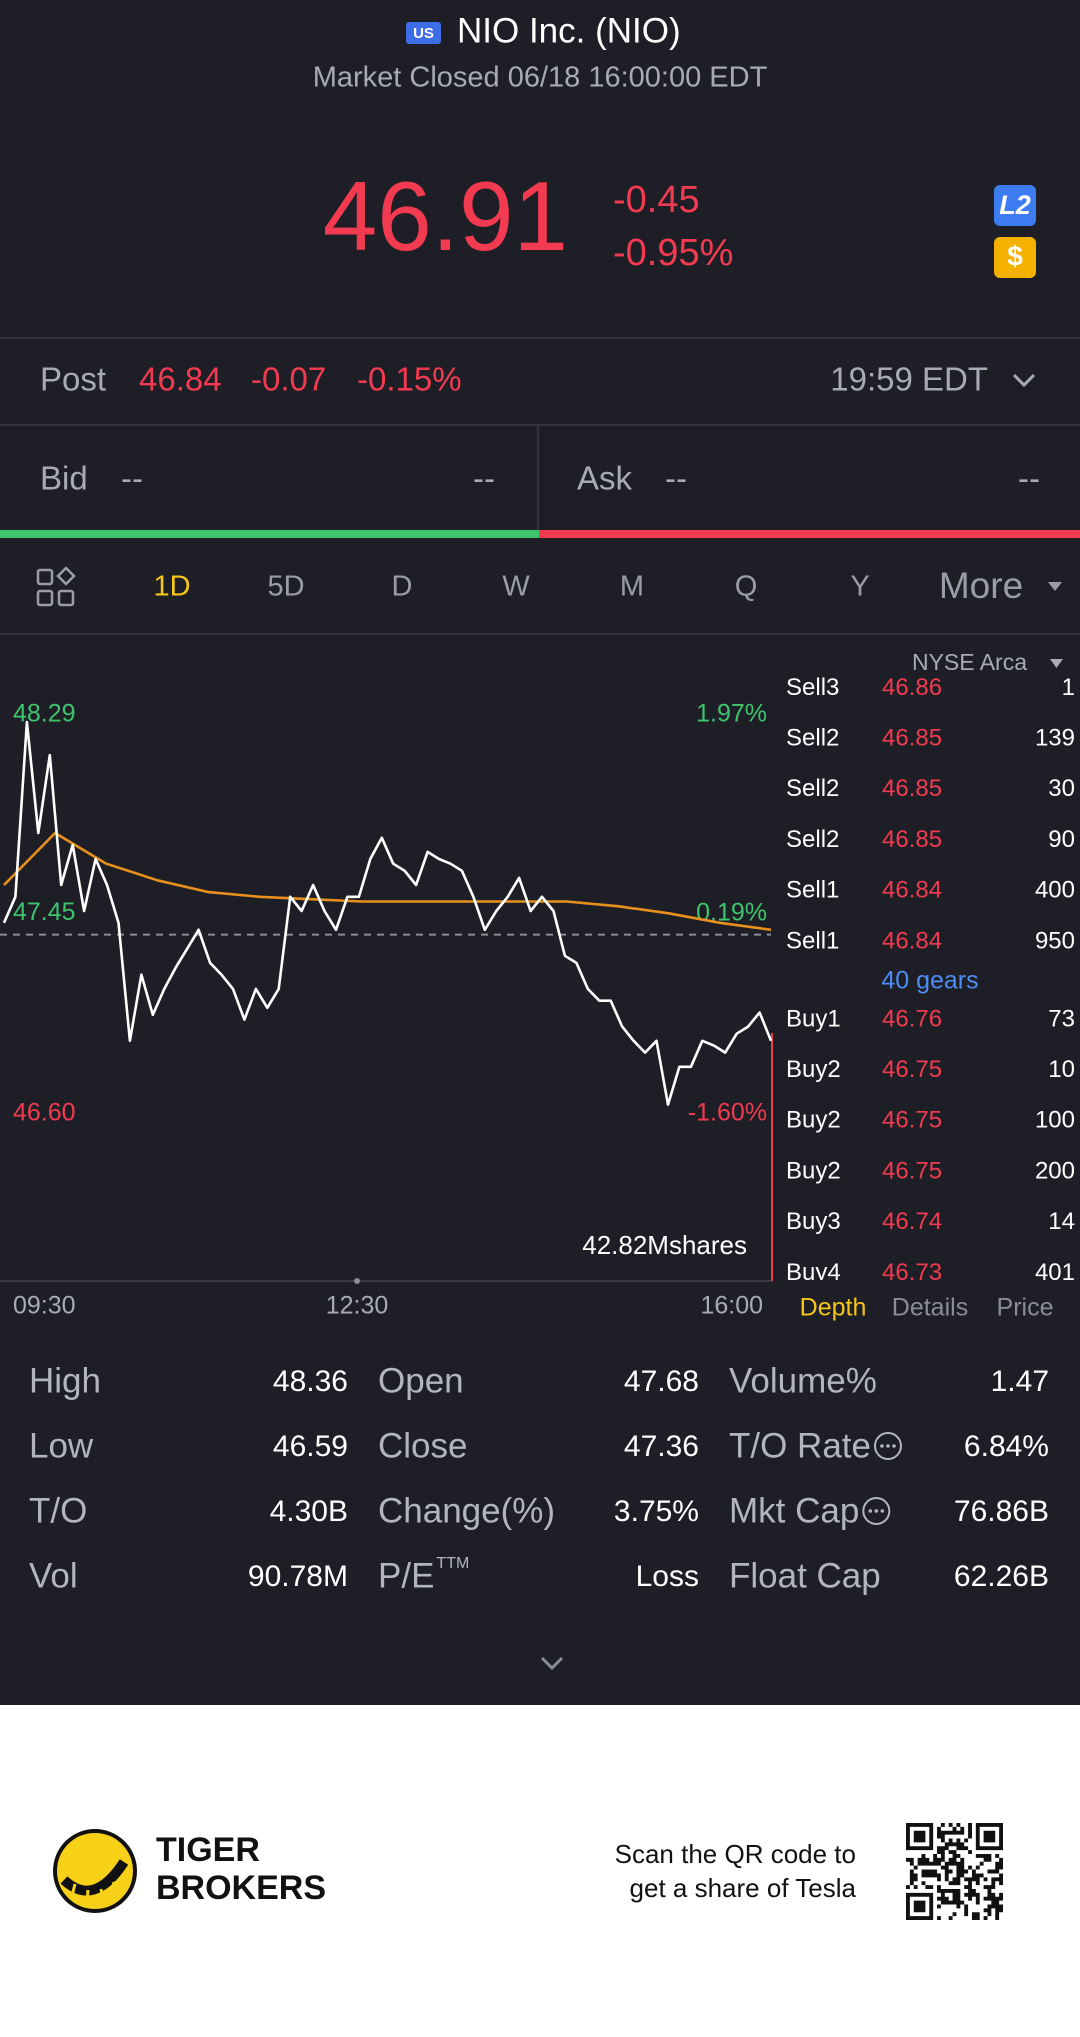  I want to click on period-tab: Y, so click(859, 587).